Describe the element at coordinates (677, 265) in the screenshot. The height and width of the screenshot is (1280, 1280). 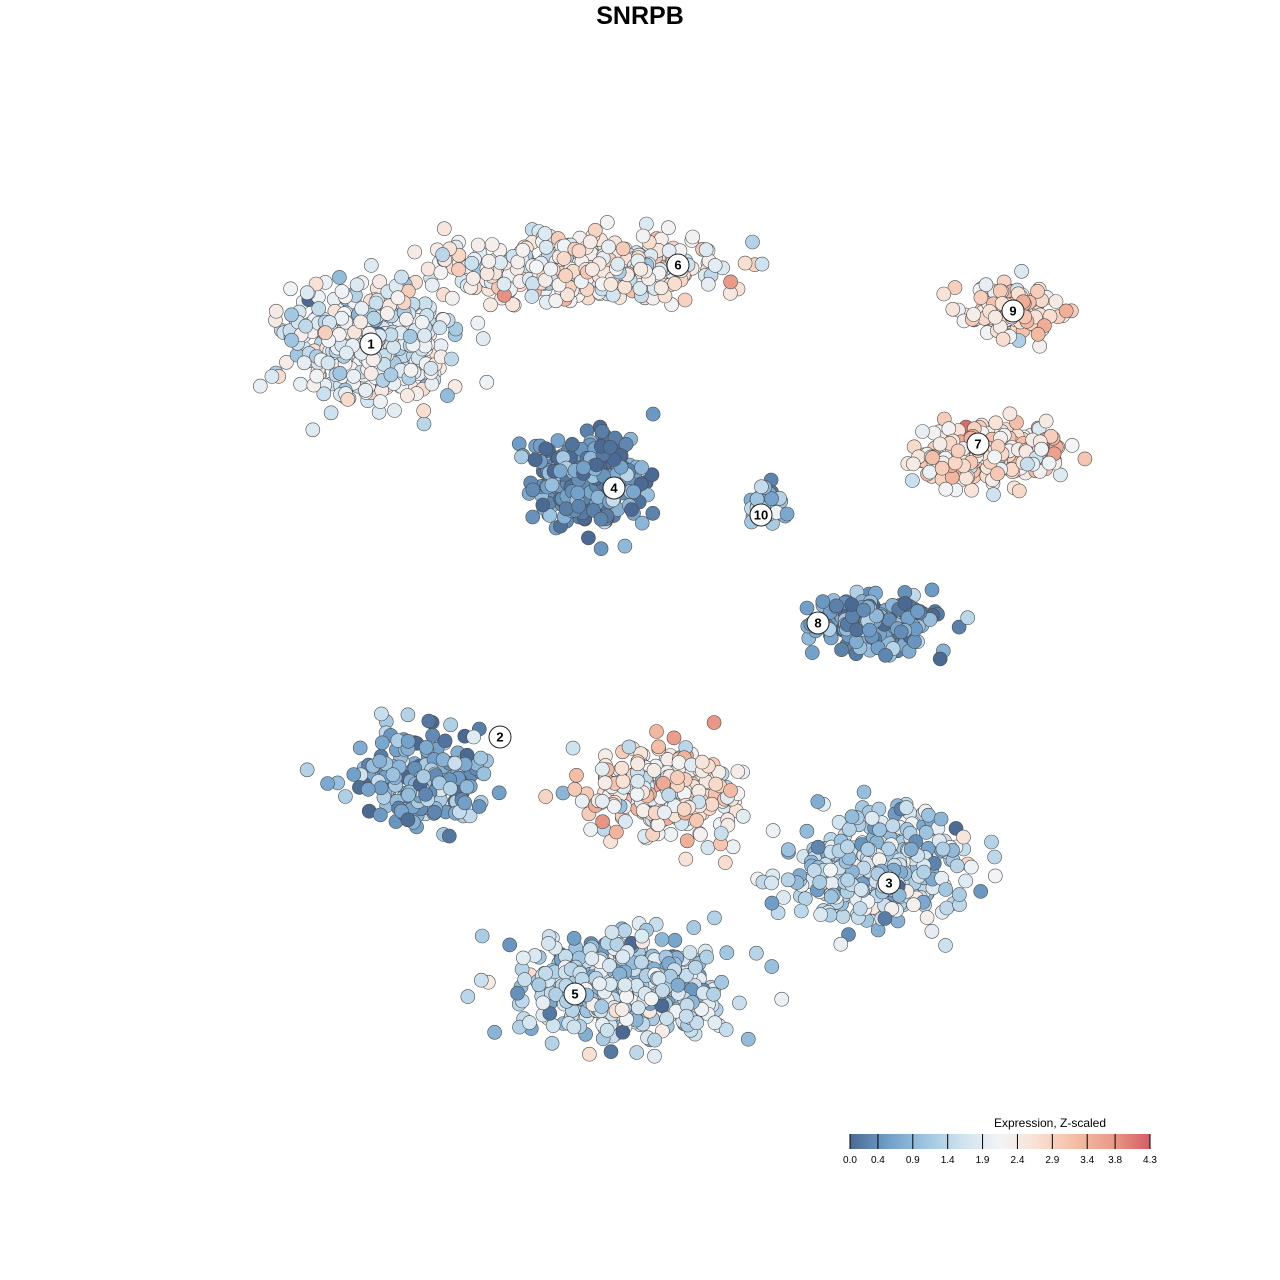
I see `cluster-label-text: 6` at that location.